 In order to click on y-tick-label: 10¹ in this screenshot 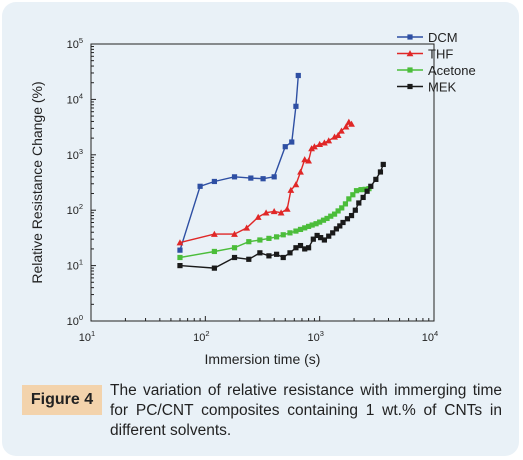, I will do `click(75, 265)`.